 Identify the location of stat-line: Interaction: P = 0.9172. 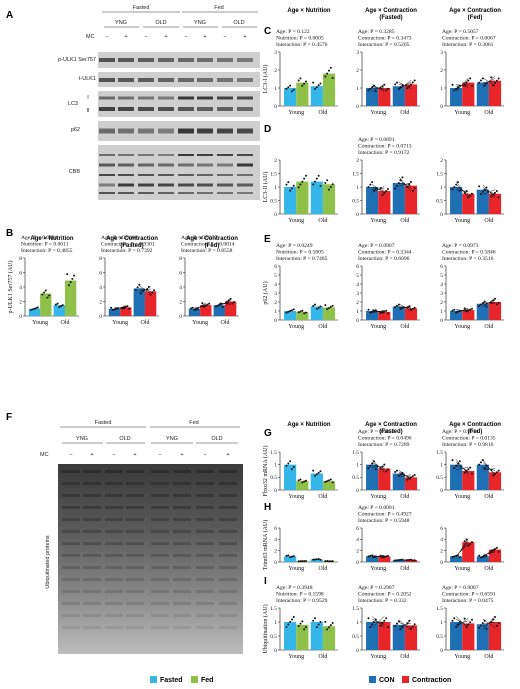
(384, 153).